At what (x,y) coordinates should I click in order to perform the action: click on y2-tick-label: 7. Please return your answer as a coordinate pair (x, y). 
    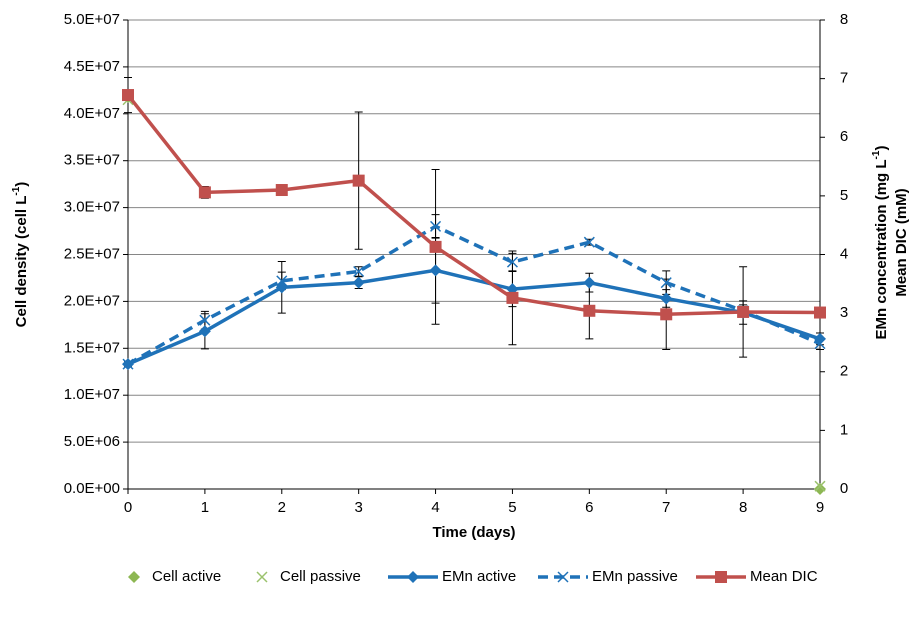
    Looking at the image, I should click on (844, 78).